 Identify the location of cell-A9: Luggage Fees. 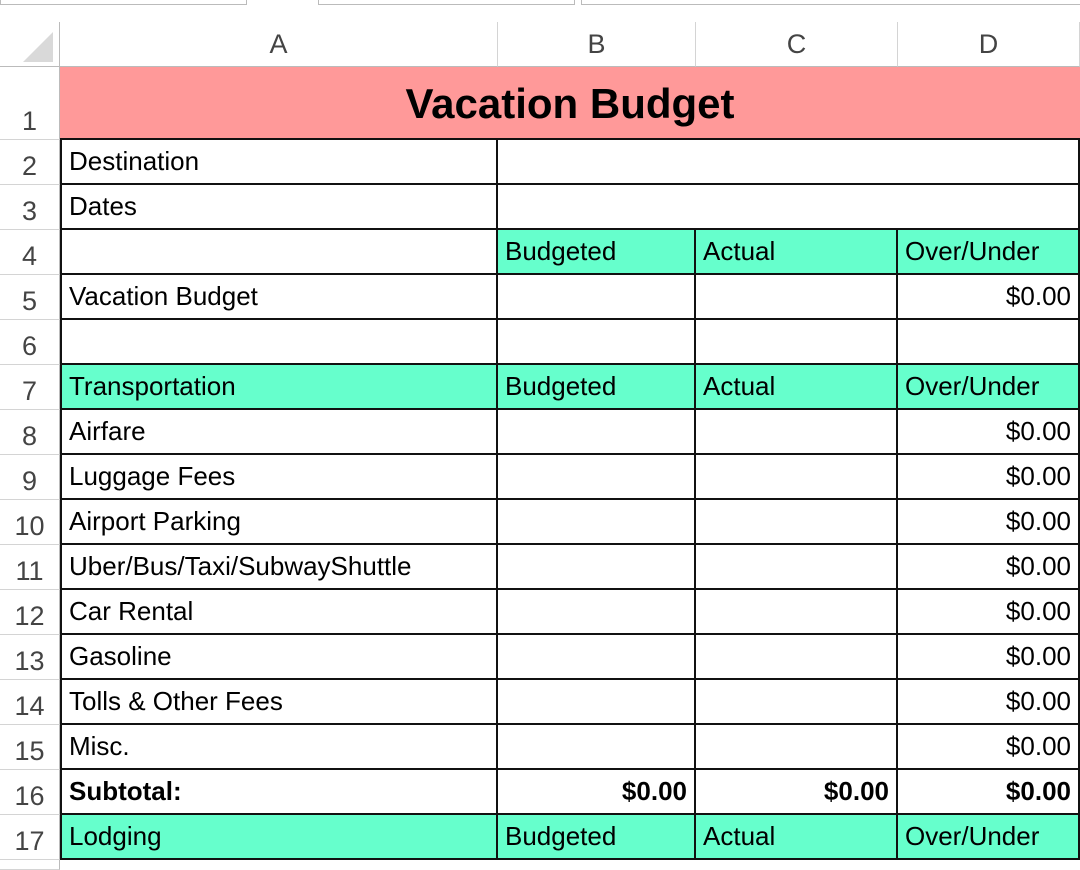
(279, 477).